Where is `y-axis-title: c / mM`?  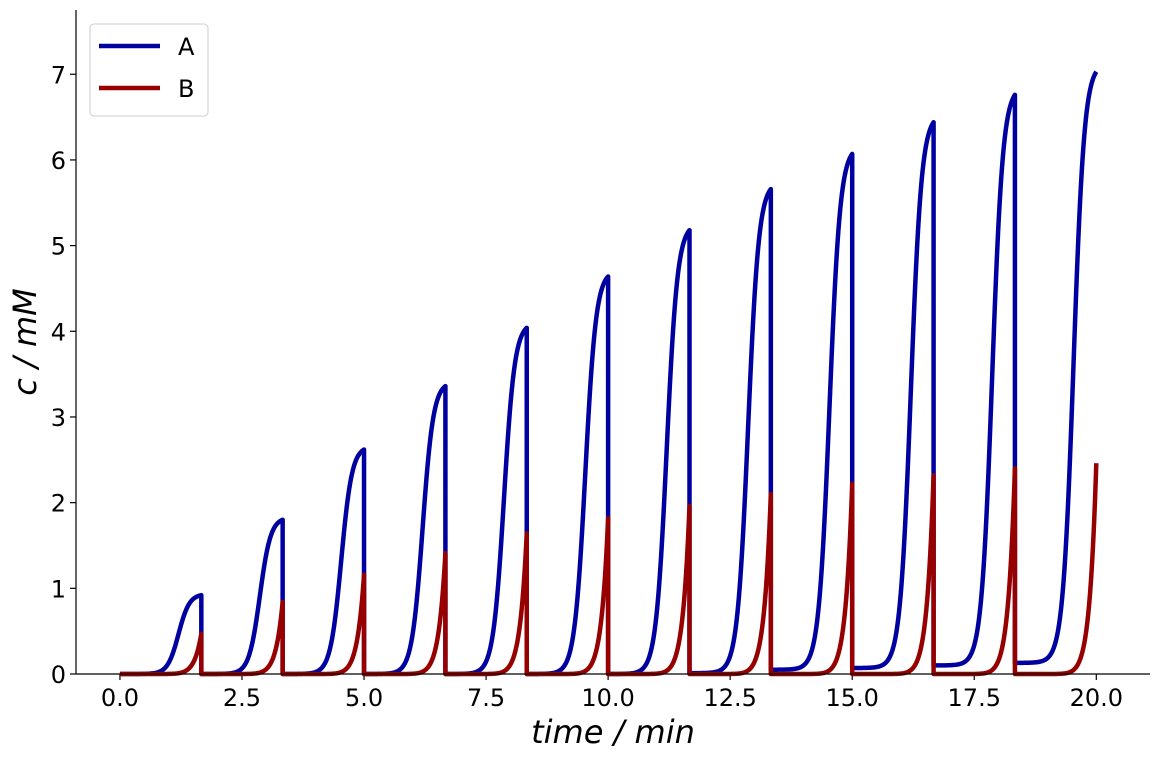
y-axis-title: c / mM is located at coordinates (25, 342).